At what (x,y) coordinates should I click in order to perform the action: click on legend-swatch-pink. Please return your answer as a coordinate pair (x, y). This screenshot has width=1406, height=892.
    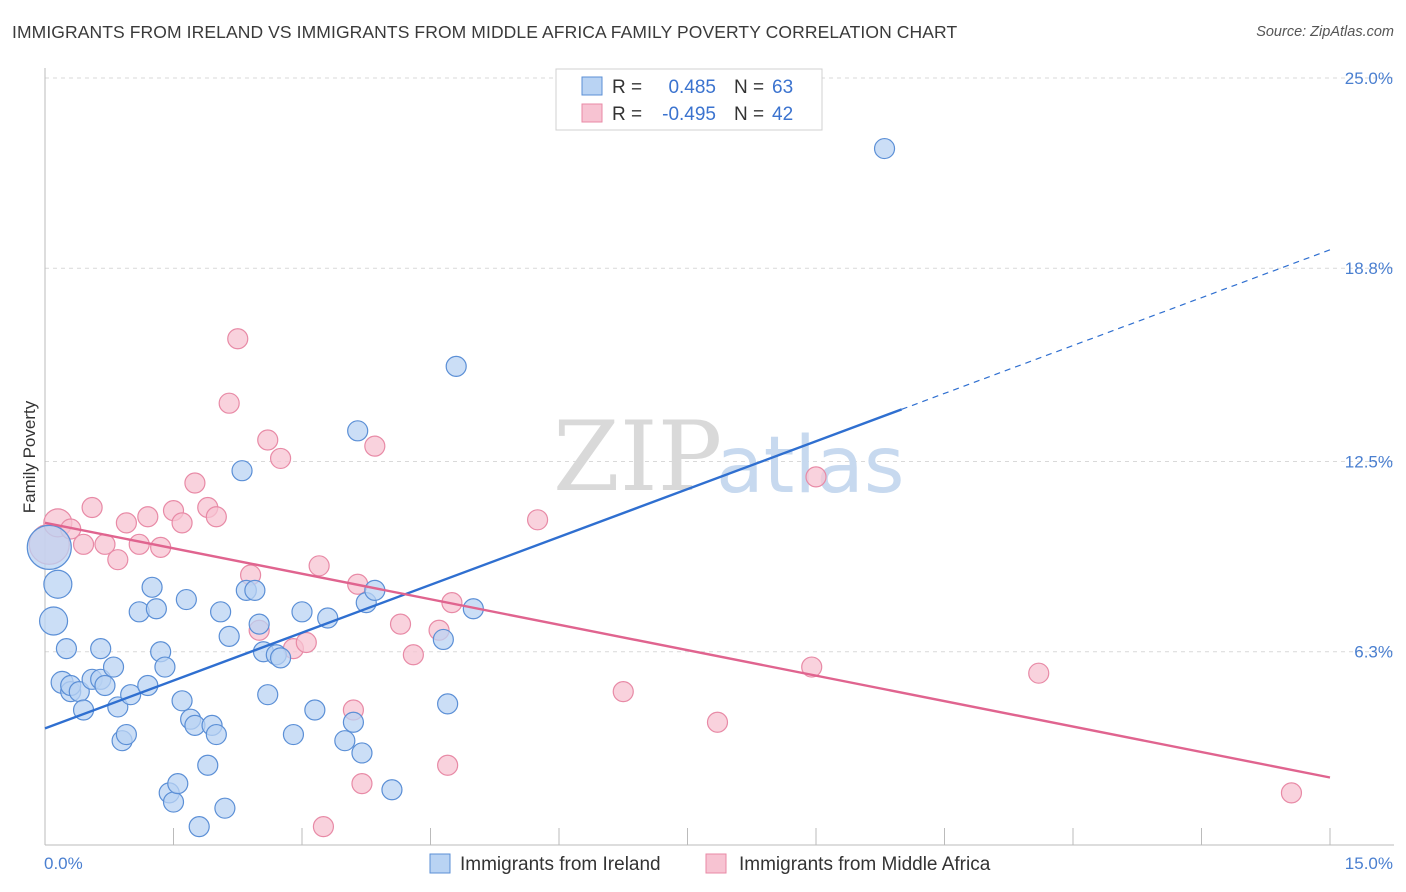
    Looking at the image, I should click on (592, 113).